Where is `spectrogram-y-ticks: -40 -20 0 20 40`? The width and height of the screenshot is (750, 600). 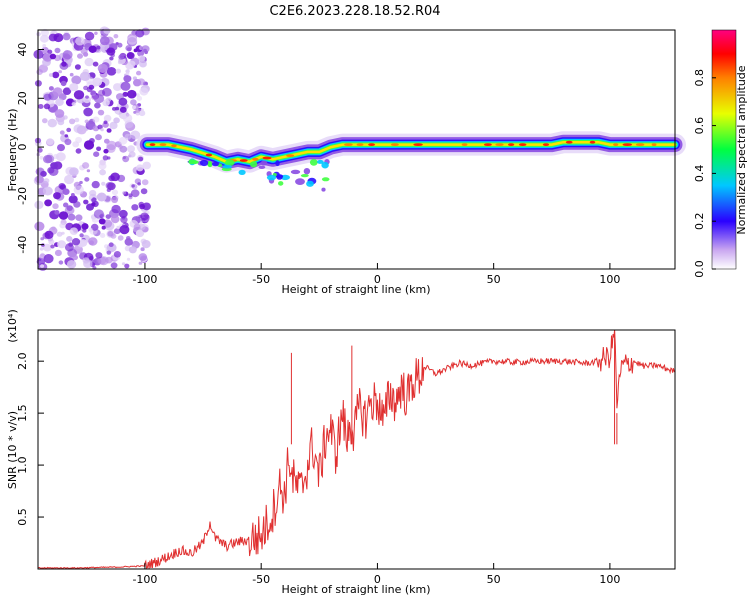 spectrogram-y-ticks: -40 -20 0 20 40 is located at coordinates (30, 148).